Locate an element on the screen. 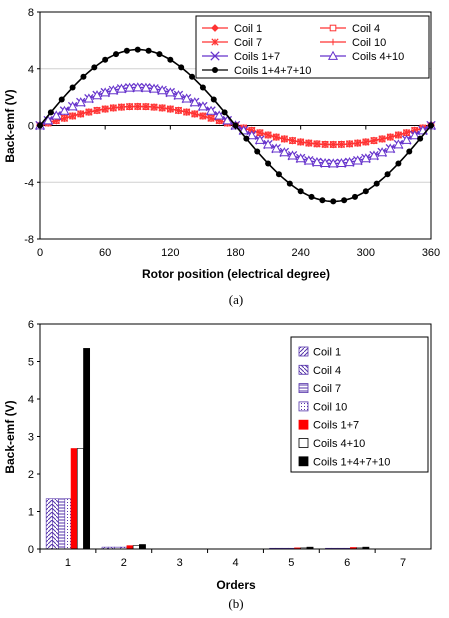 The image size is (449, 618). x-tick-label: 2 is located at coordinates (124, 563).